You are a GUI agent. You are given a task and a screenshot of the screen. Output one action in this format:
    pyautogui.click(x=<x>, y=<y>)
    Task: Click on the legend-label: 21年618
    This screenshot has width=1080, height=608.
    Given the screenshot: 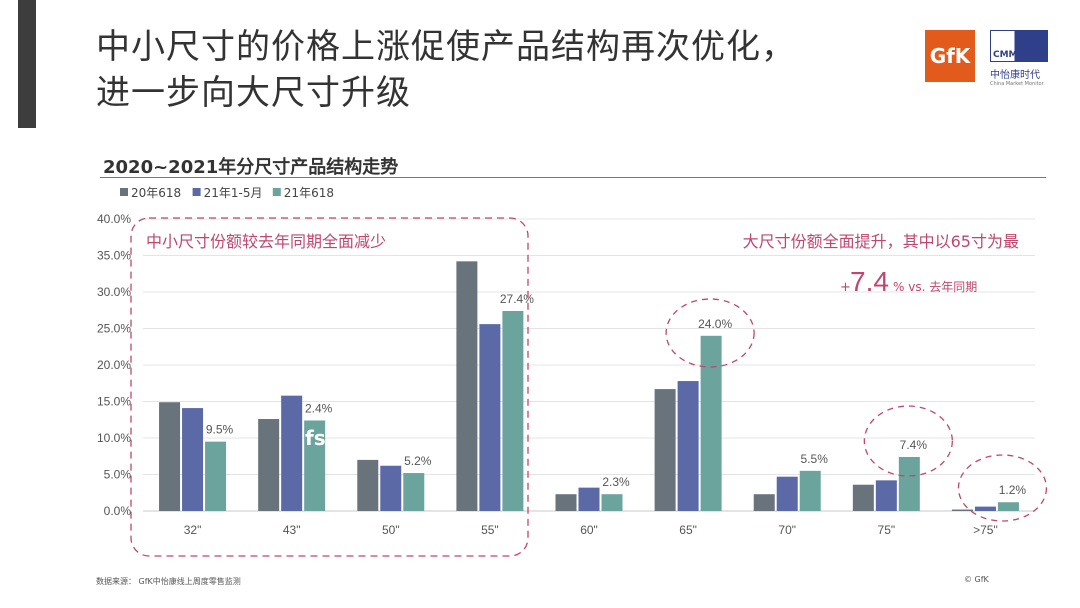 What is the action you would take?
    pyautogui.click(x=309, y=193)
    